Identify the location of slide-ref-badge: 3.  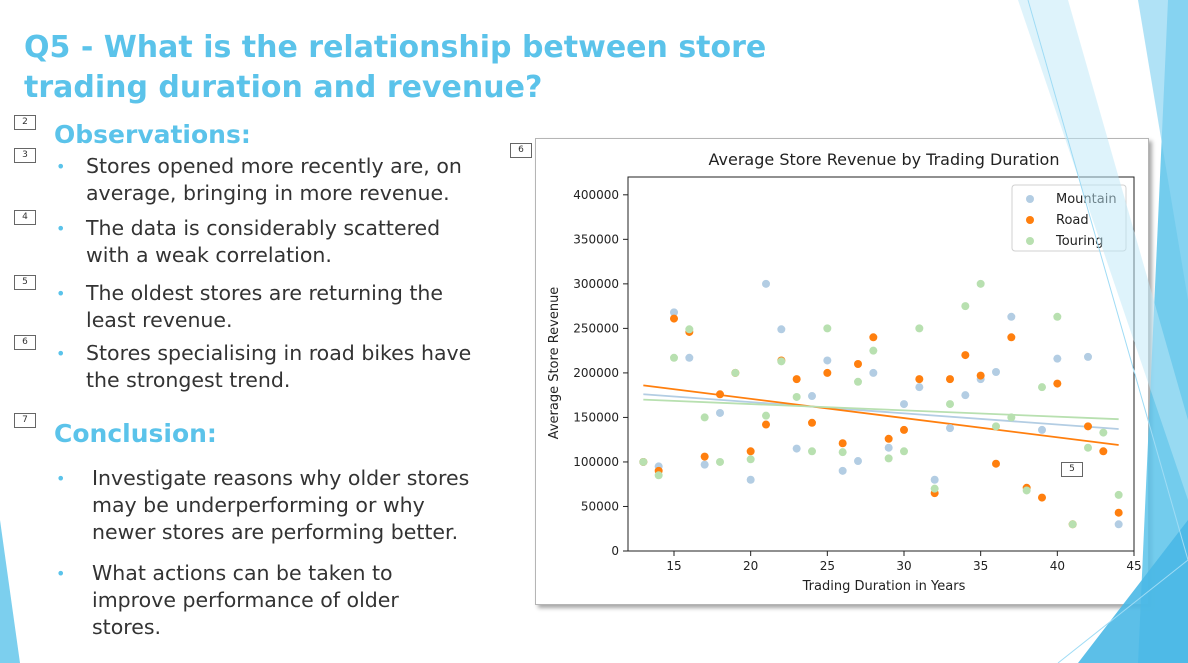
(25, 155).